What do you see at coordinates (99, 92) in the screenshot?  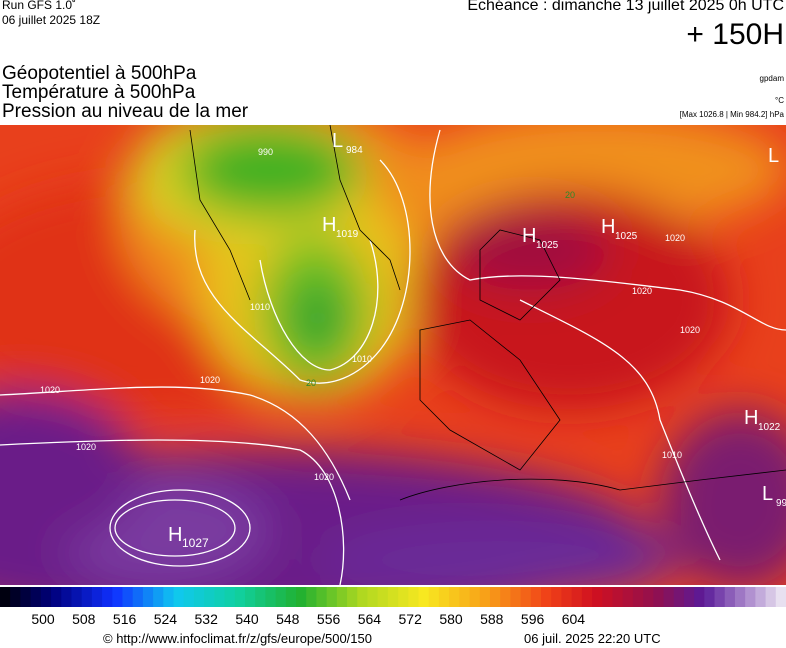 I see `title: Température à 500hPa` at bounding box center [99, 92].